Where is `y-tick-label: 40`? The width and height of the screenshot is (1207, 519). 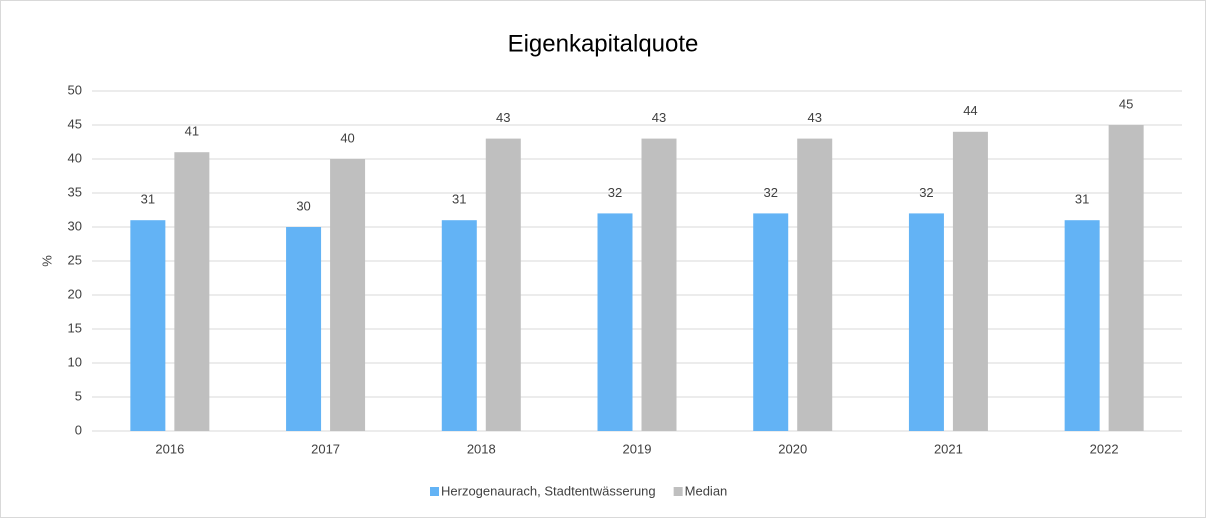 y-tick-label: 40 is located at coordinates (75, 157).